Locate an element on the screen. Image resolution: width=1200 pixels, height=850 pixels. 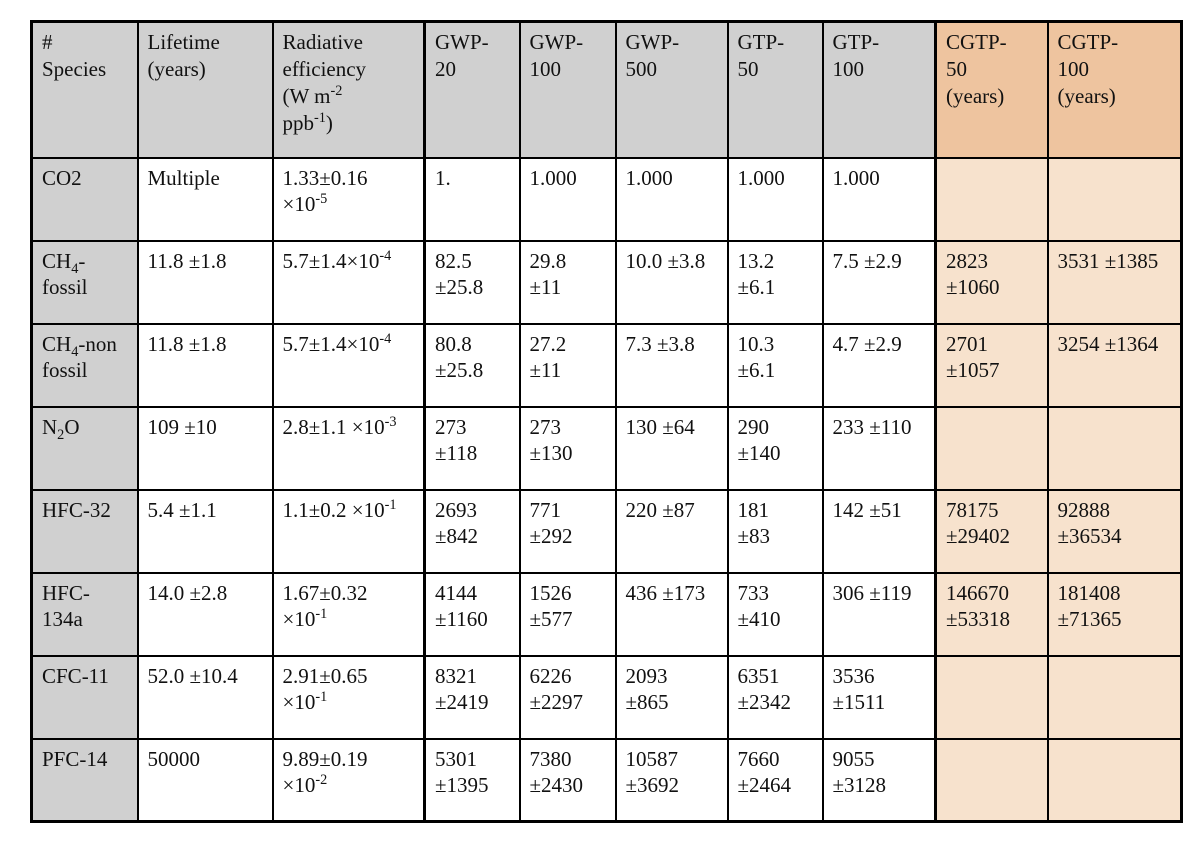
table-cell: 142 ±51 is located at coordinates (879, 531).